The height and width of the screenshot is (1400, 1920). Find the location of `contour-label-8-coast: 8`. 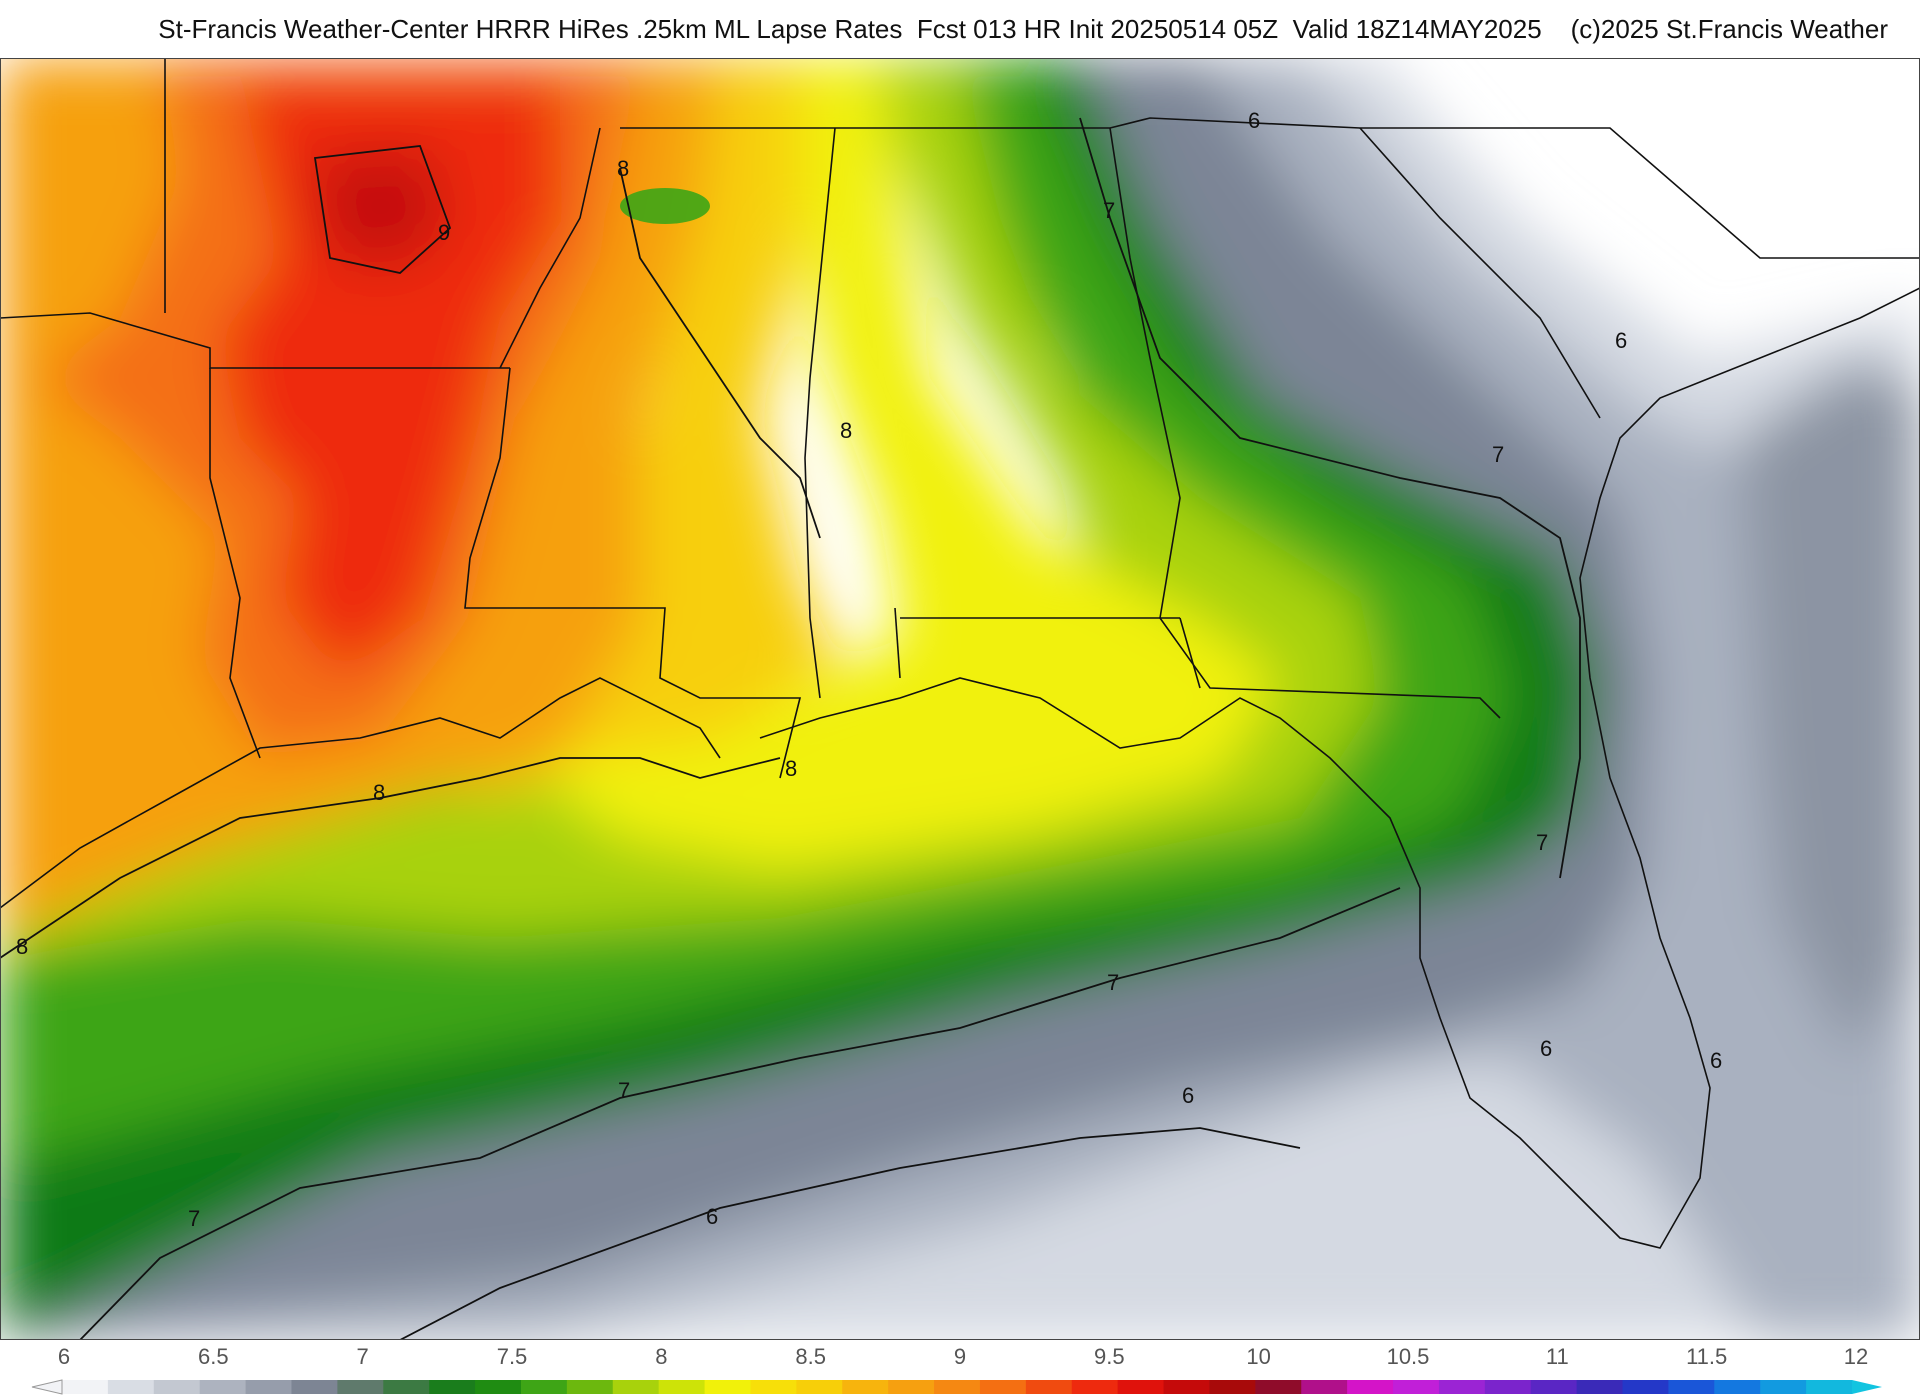

contour-label-8-coast: 8 is located at coordinates (791, 768).